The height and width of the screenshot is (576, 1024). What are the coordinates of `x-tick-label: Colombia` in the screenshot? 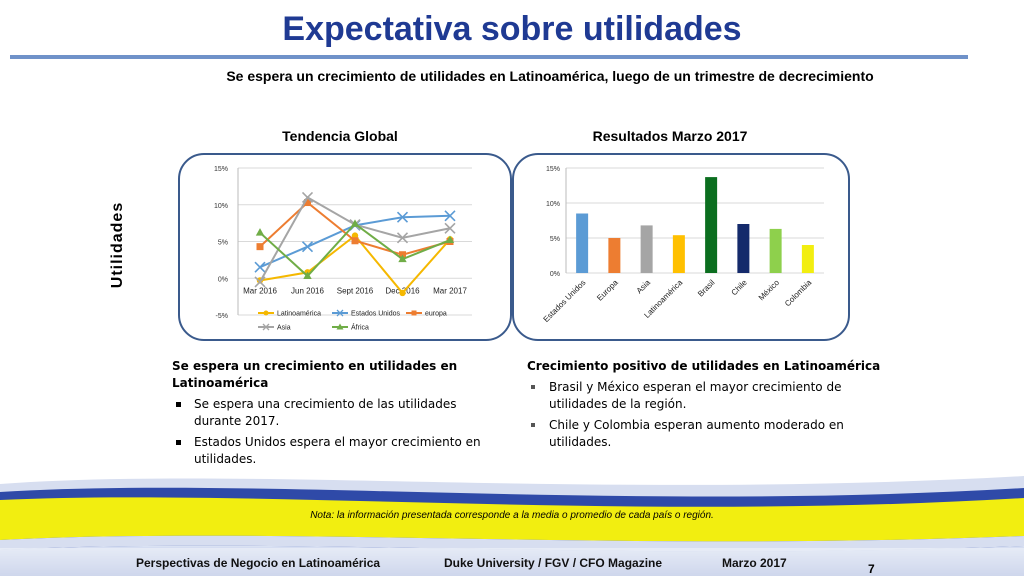 It's located at (798, 293).